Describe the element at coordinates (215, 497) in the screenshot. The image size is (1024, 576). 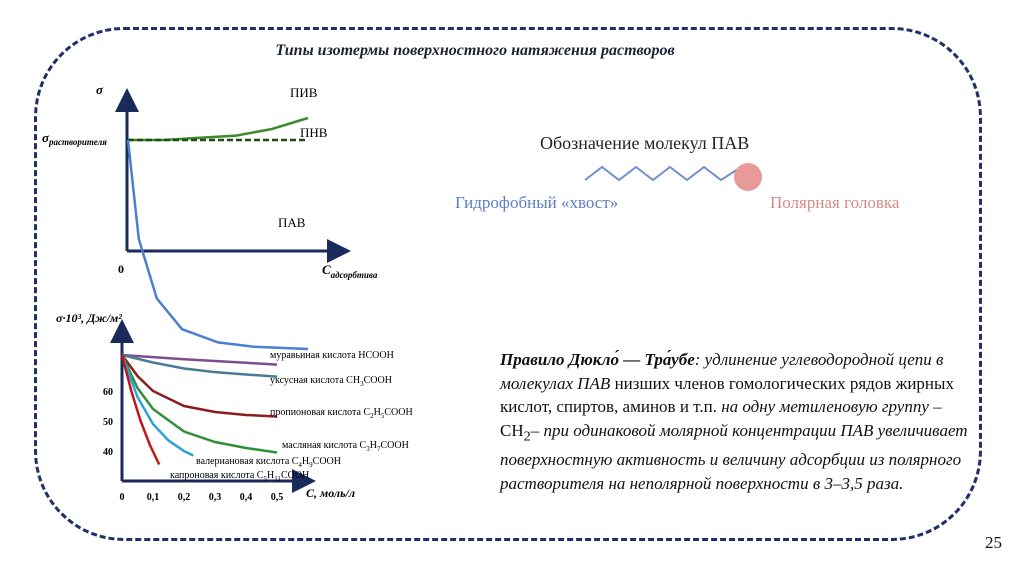
I see `chart2-x-tick: 0,3` at that location.